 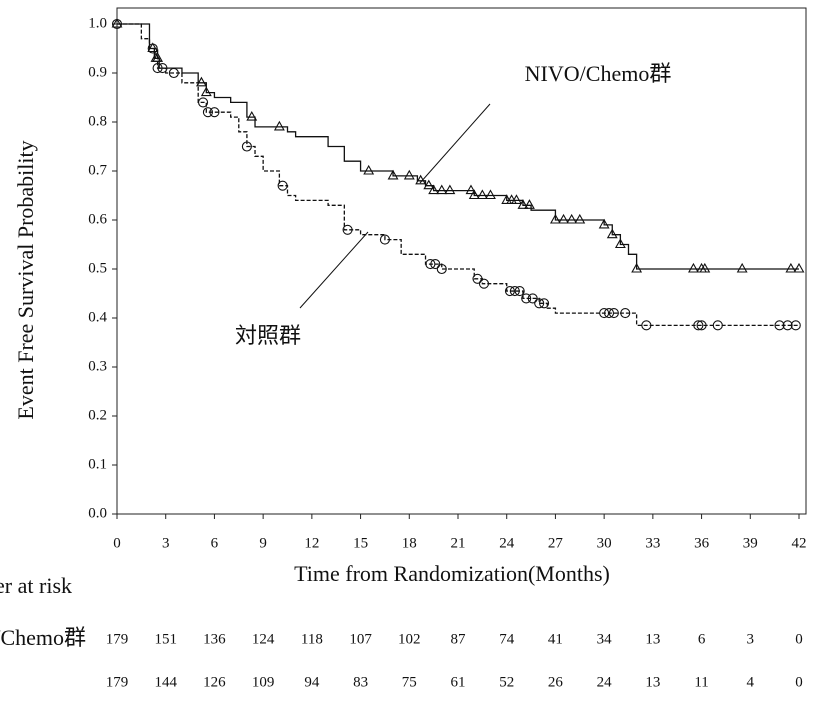 What do you see at coordinates (263, 682) in the screenshot?
I see `risk-count: 109` at bounding box center [263, 682].